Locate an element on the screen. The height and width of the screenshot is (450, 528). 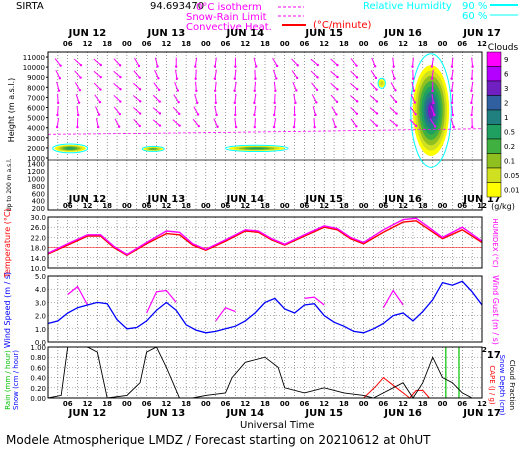
y-tick-label: 7000 is located at coordinates (36, 98).